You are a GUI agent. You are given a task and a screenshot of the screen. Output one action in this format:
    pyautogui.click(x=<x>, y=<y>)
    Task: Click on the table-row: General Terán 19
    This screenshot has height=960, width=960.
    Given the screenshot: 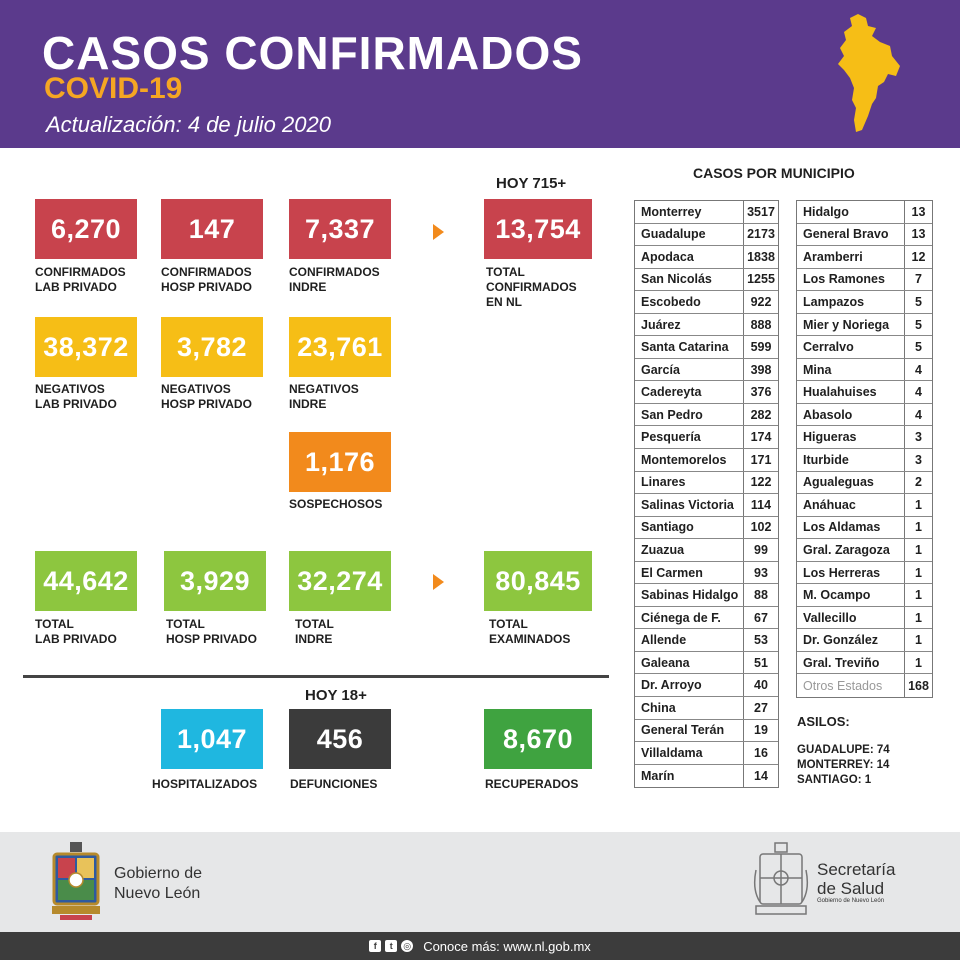 What is the action you would take?
    pyautogui.click(x=706, y=731)
    